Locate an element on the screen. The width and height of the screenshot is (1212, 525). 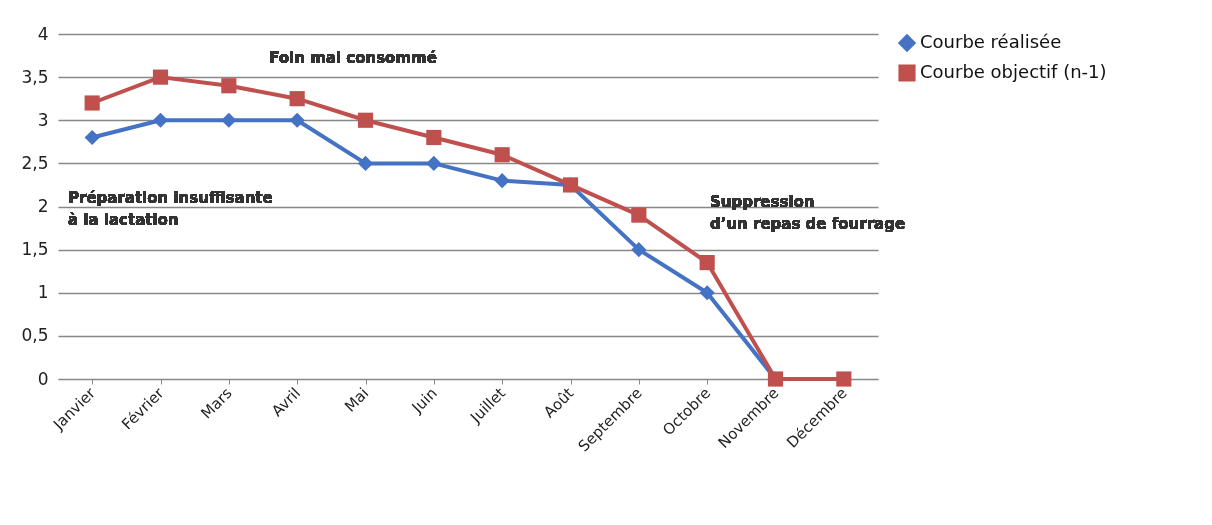
x-tick-label: Mai is located at coordinates (357, 400).